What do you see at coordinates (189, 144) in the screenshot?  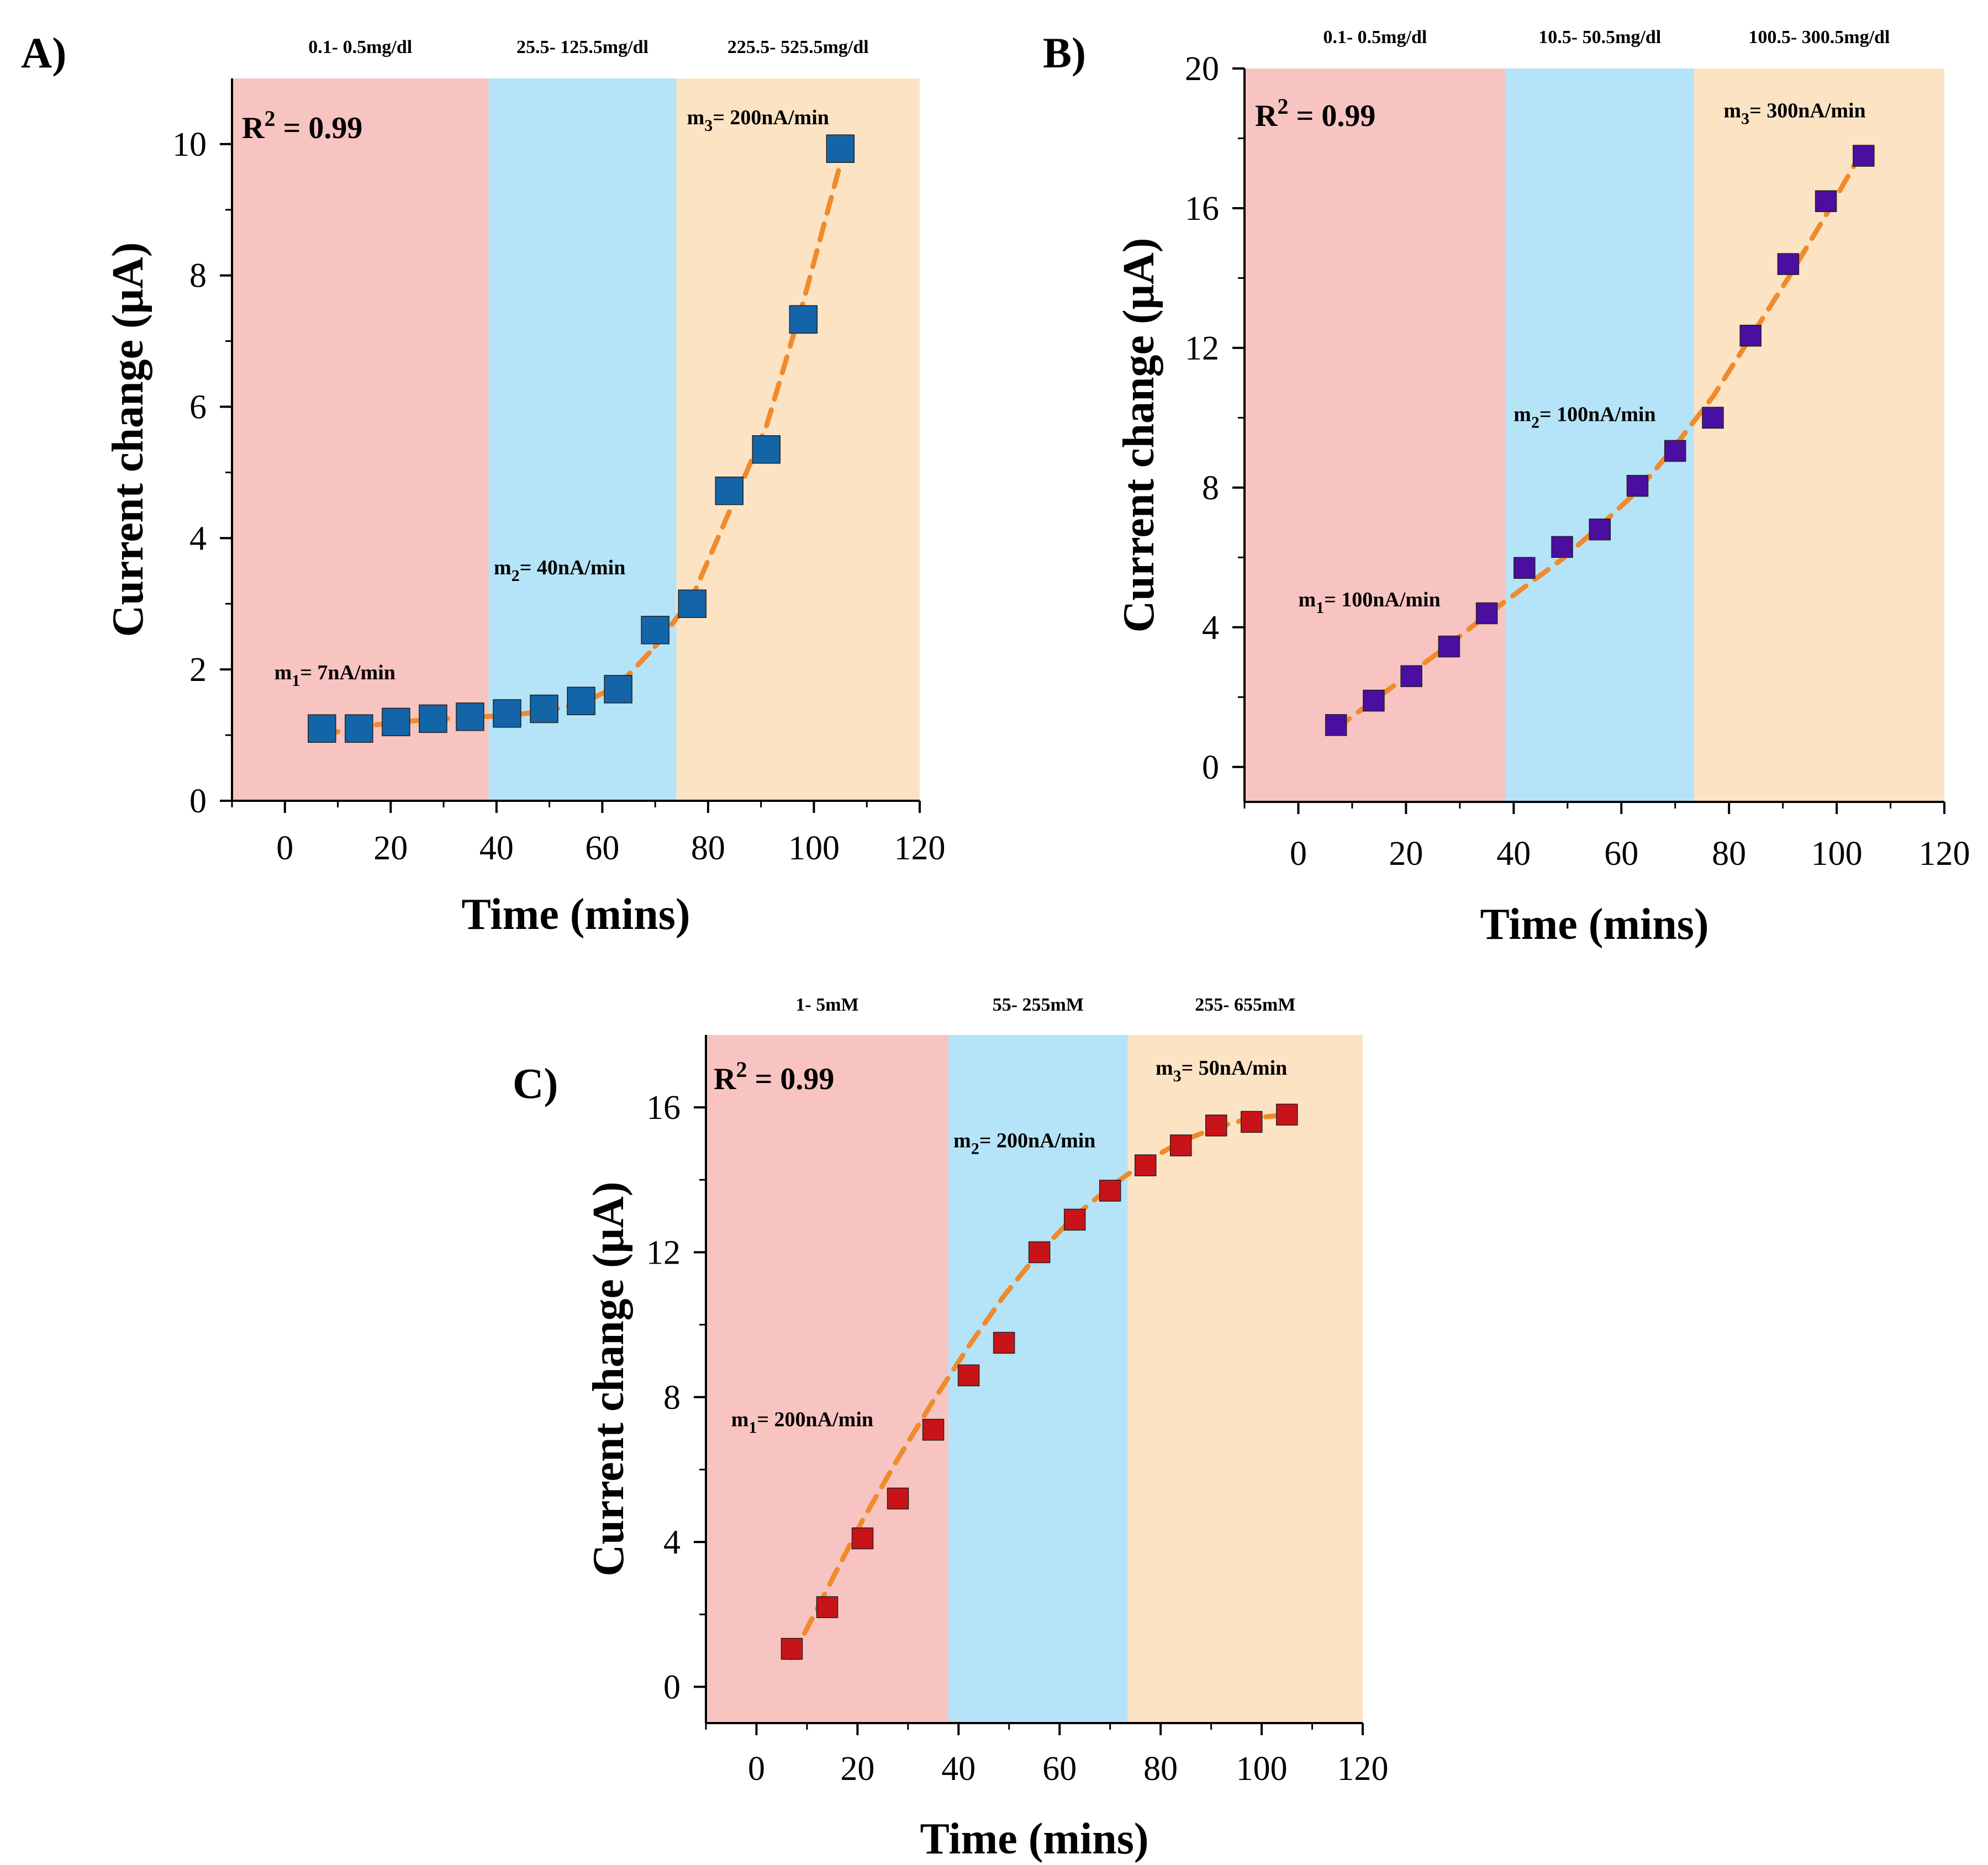 I see `y-tick-label: 10` at bounding box center [189, 144].